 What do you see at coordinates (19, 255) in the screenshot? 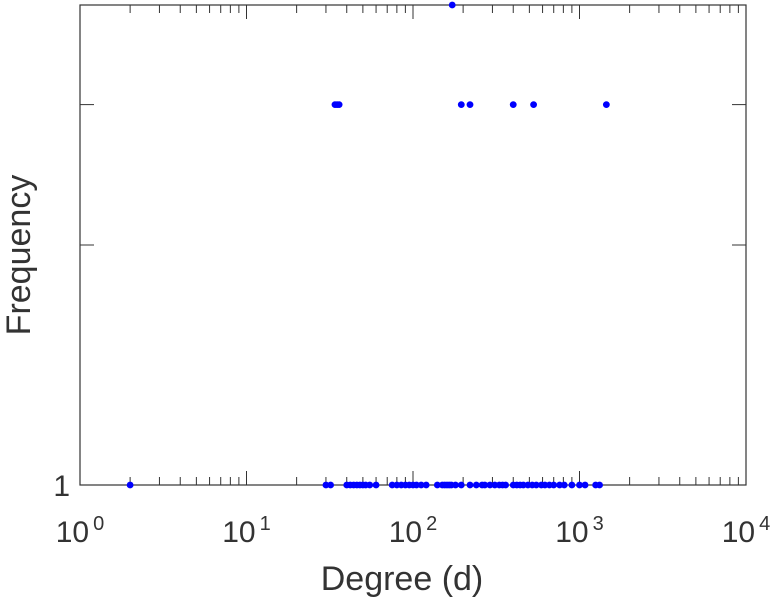
I see `y-axis-label: Frequency` at bounding box center [19, 255].